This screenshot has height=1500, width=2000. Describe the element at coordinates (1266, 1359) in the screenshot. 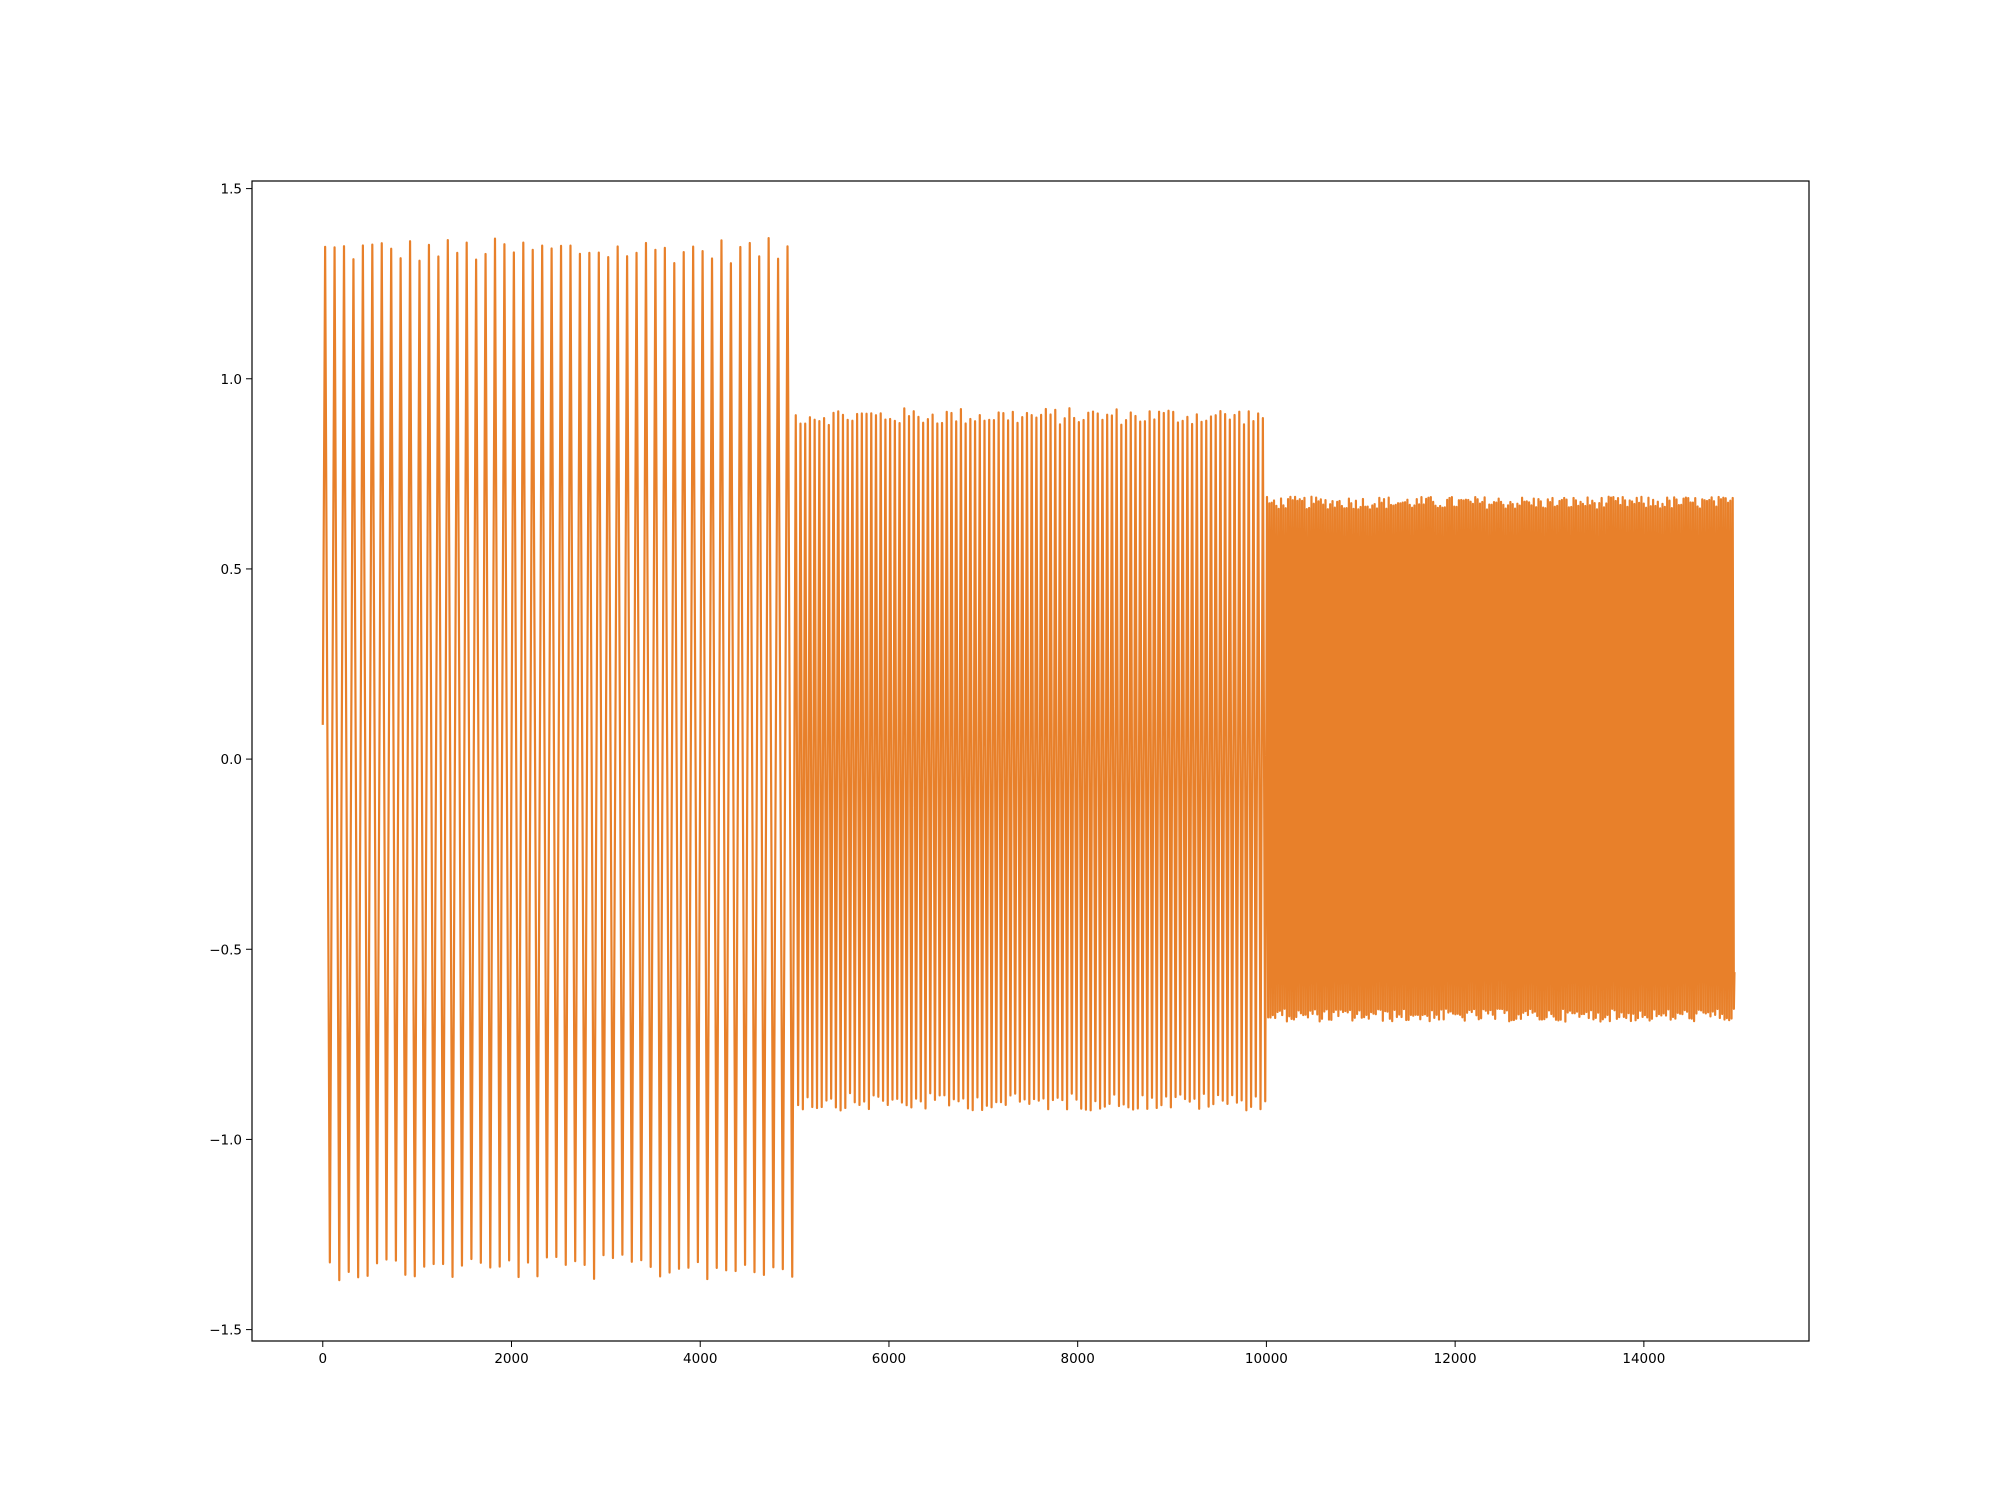

I see `x-tick-label: 10000` at that location.